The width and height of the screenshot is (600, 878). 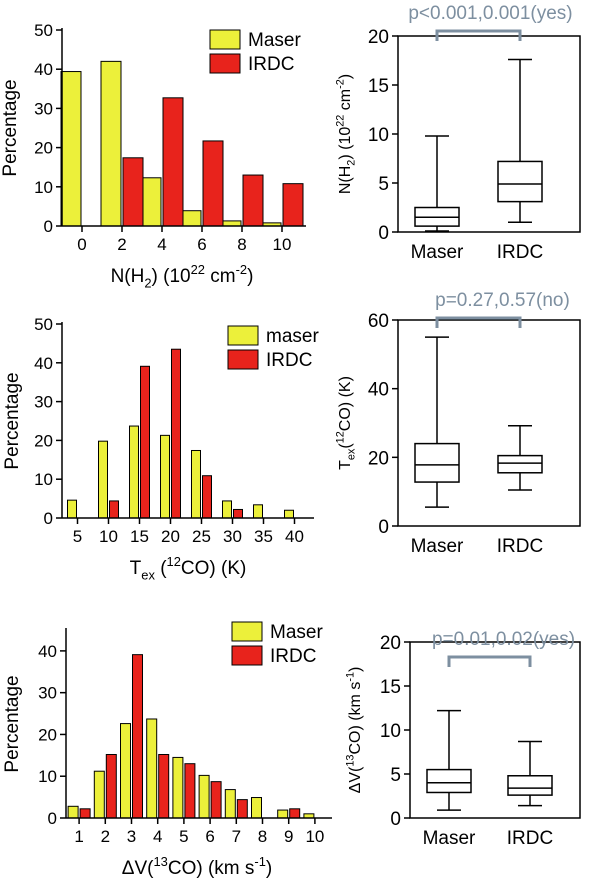 I want to click on y-tick-label: 60, so click(x=378, y=321).